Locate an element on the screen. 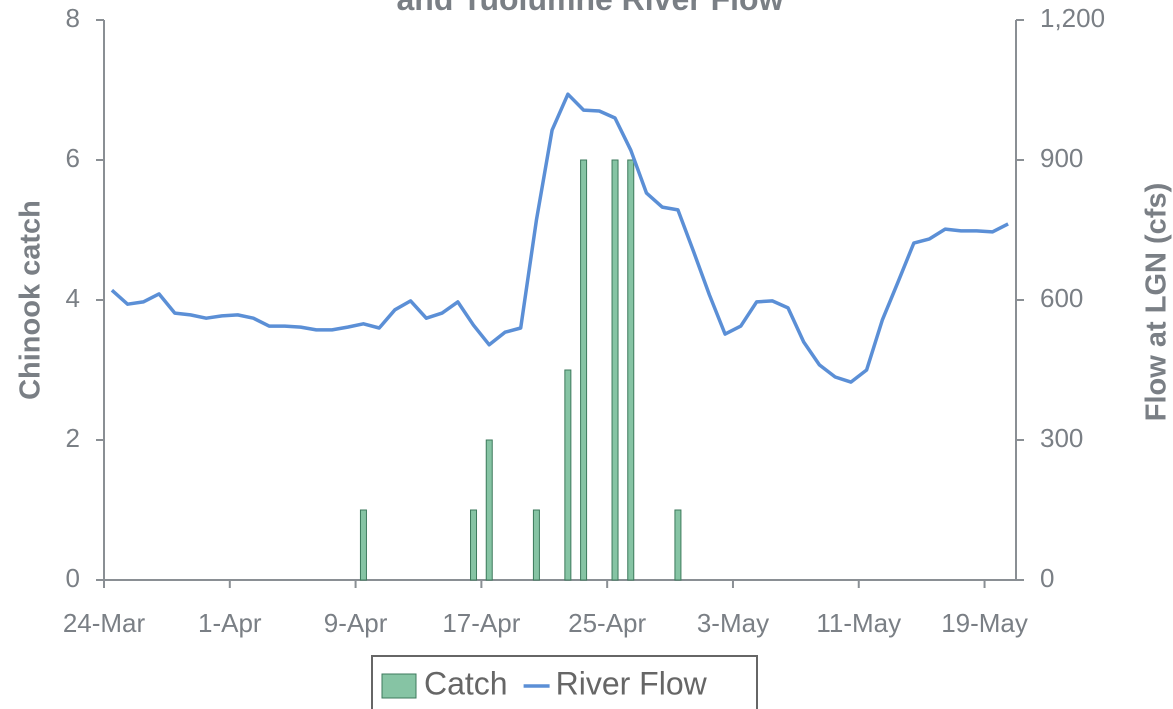 This screenshot has height=709, width=1173. legend-swatch is located at coordinates (399, 686).